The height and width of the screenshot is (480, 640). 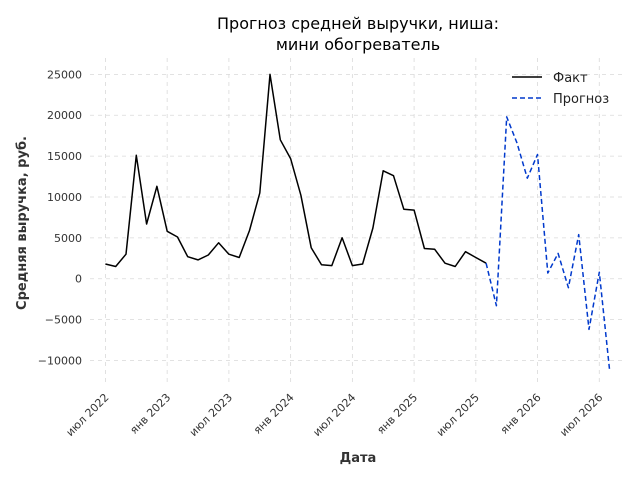 What do you see at coordinates (548, 243) in the screenshot?
I see `series-line-forecast` at bounding box center [548, 243].